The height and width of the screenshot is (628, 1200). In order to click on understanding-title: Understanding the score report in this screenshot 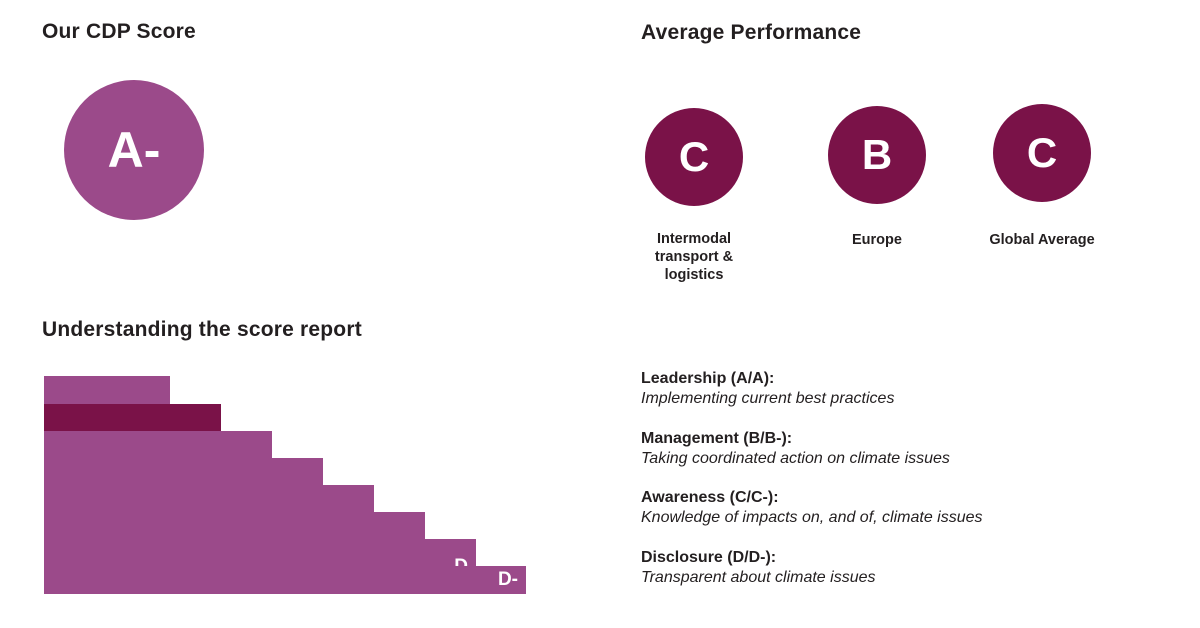, I will do `click(202, 329)`.